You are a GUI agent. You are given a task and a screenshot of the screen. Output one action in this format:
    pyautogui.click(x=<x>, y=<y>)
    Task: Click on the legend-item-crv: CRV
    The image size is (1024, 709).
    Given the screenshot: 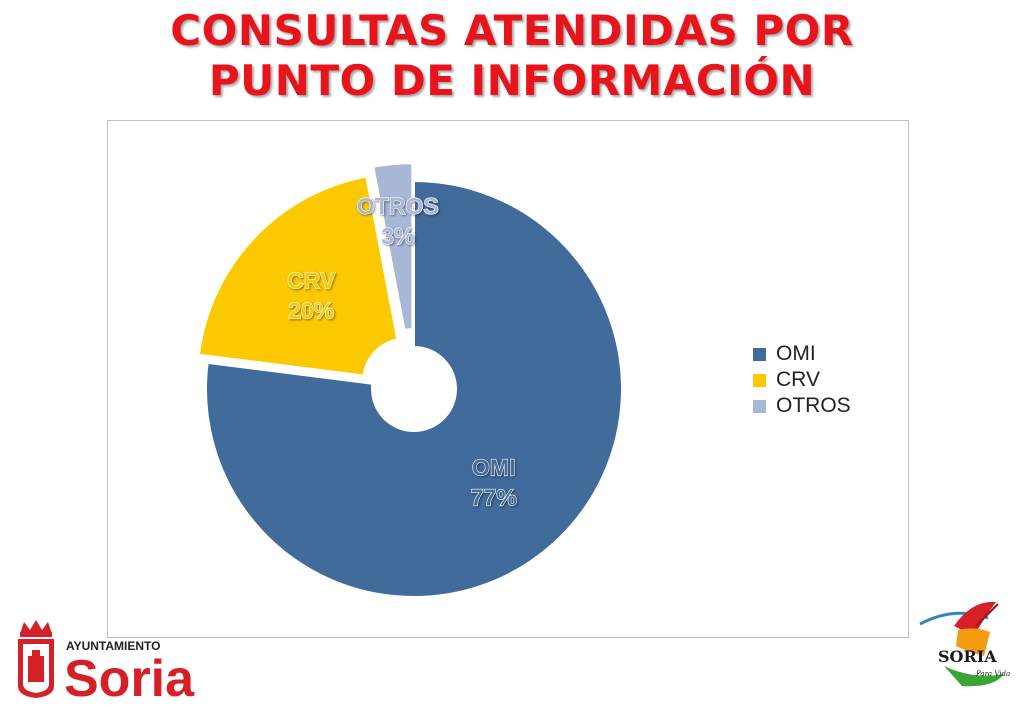 What is the action you would take?
    pyautogui.click(x=802, y=380)
    